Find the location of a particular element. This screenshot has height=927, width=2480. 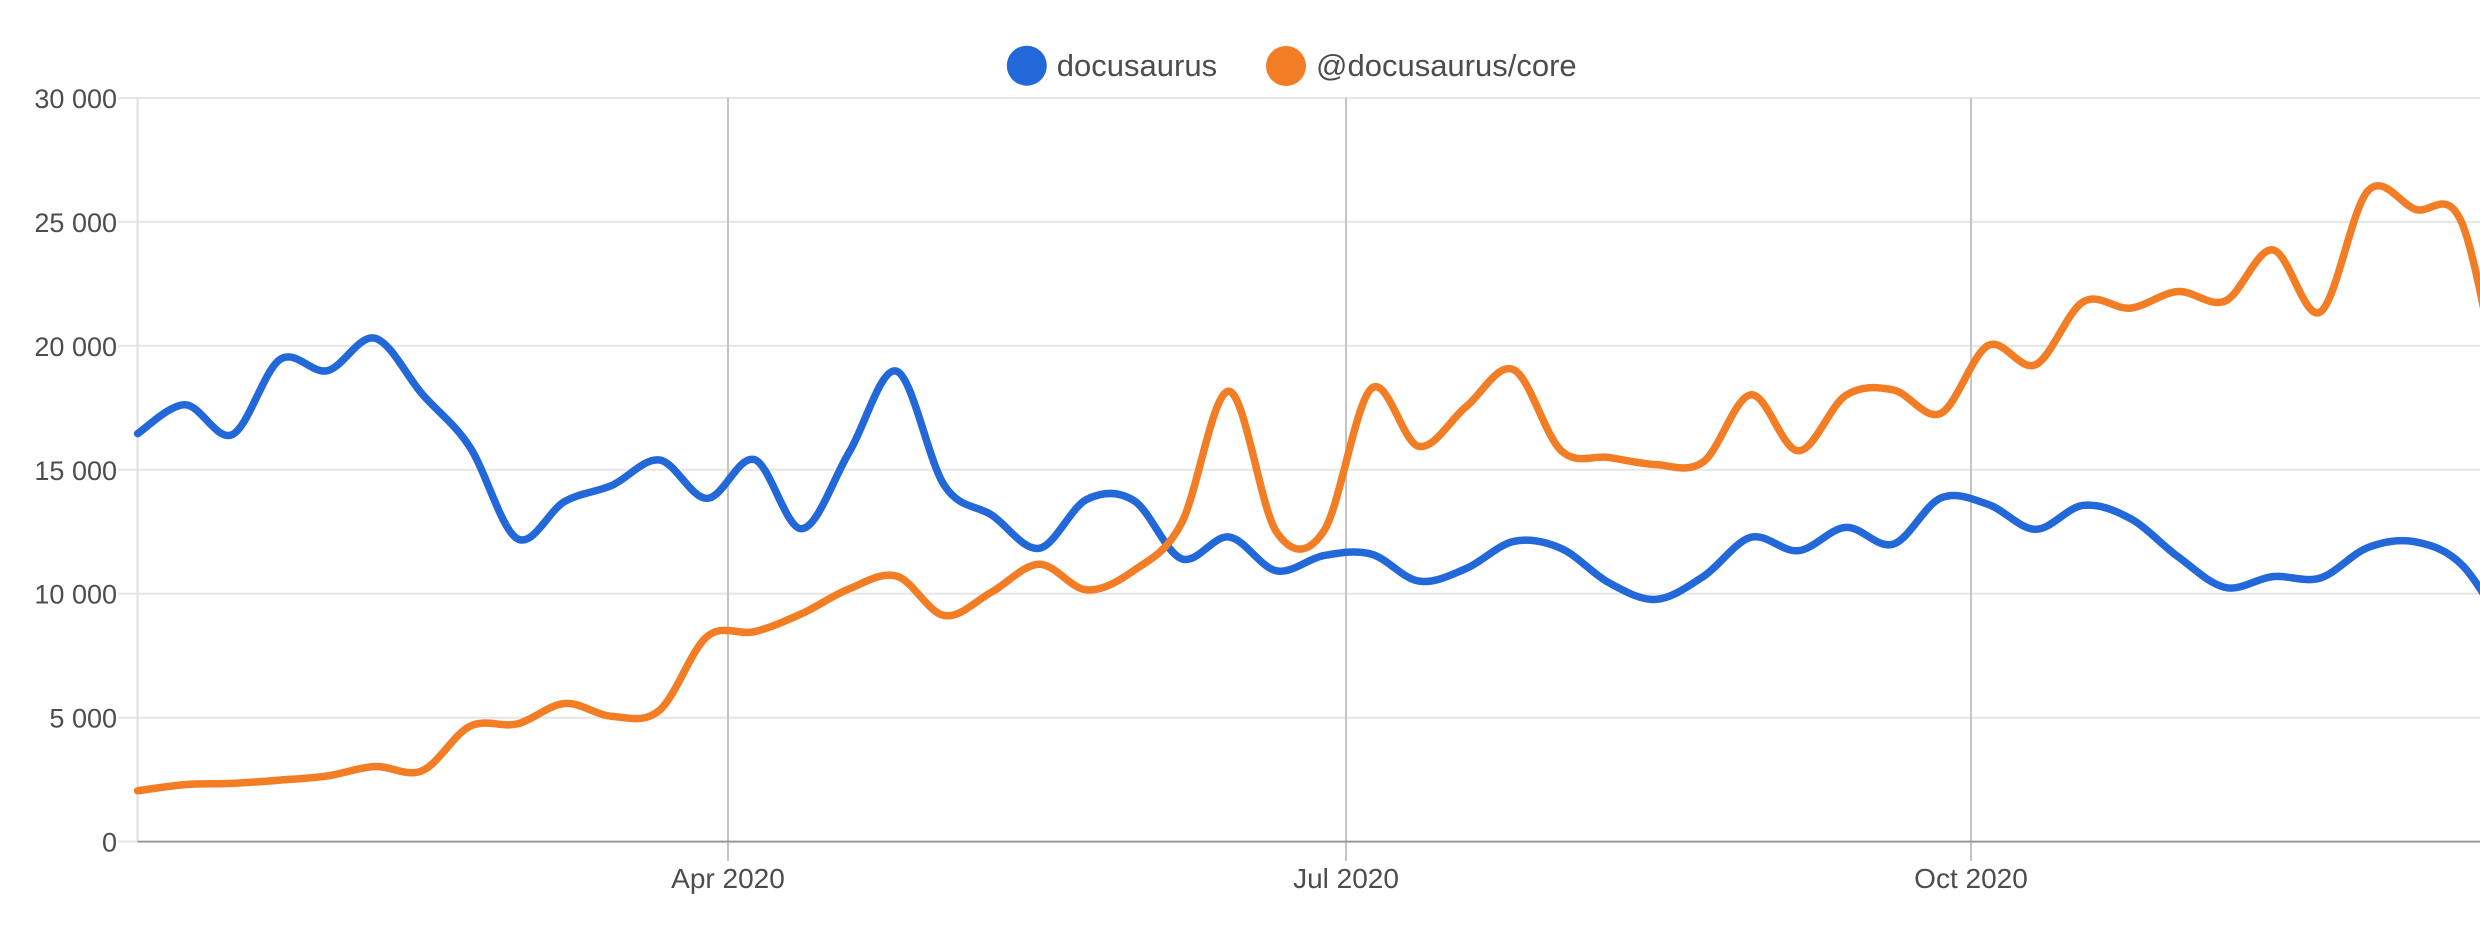

svg-text: Apr 2020 is located at coordinates (728, 878).